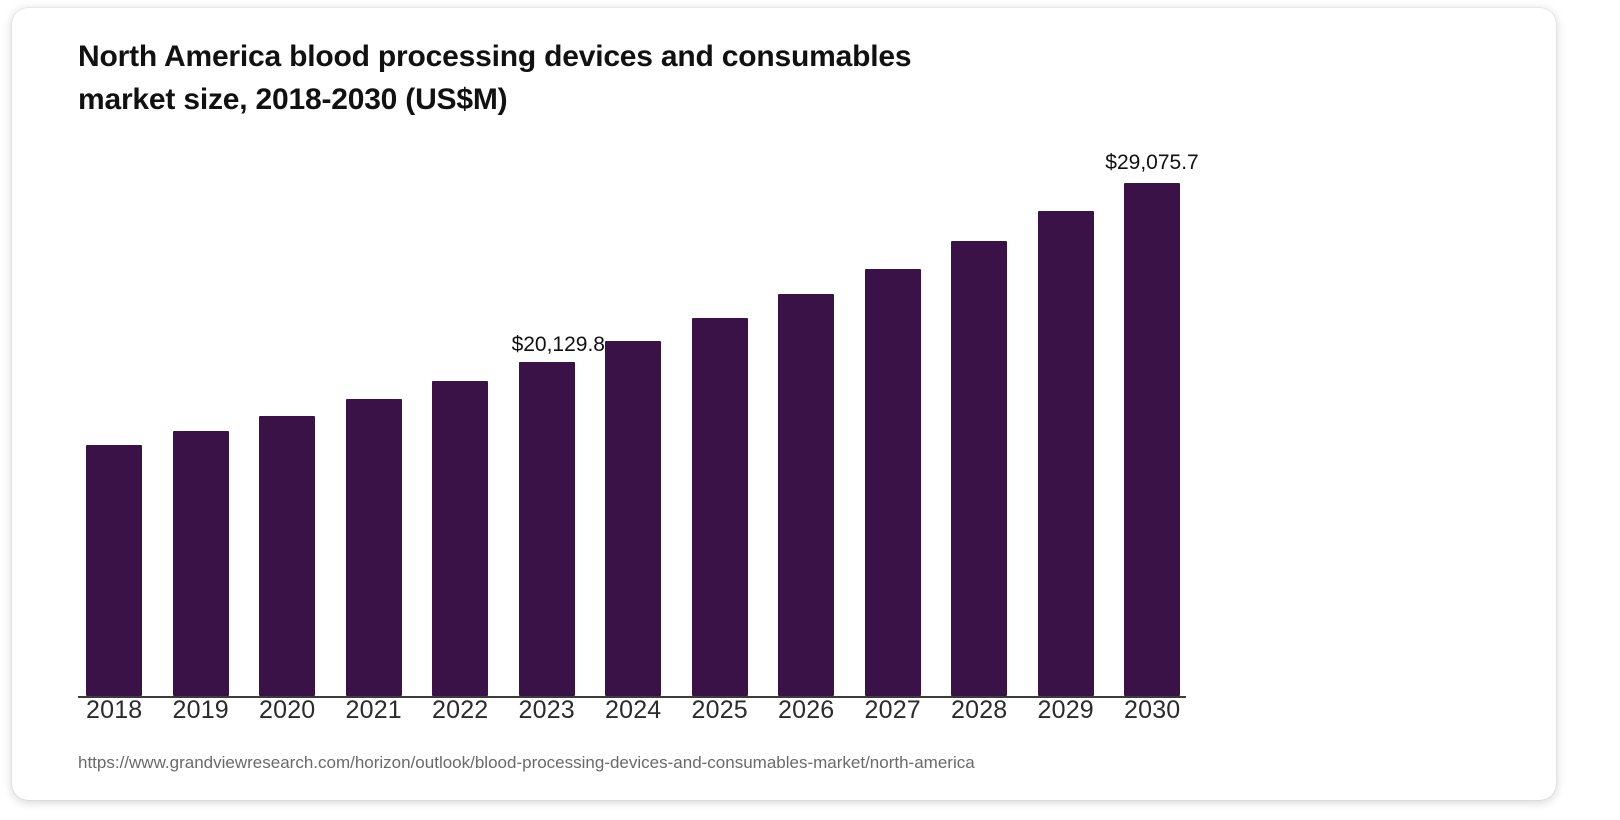 Image resolution: width=1620 pixels, height=820 pixels. Describe the element at coordinates (719, 710) in the screenshot. I see `x-axis-tick-label: 2025` at that location.